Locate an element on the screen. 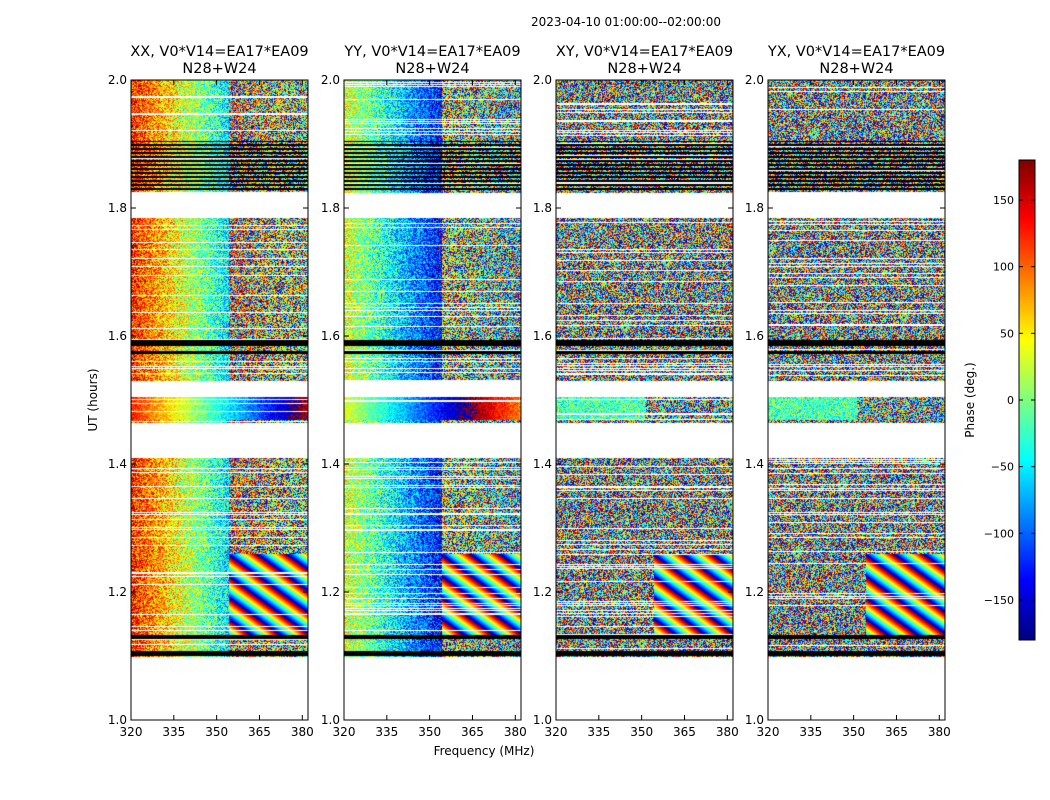 The height and width of the screenshot is (800, 1050). y-axis-label: UT (hours) is located at coordinates (93, 399).